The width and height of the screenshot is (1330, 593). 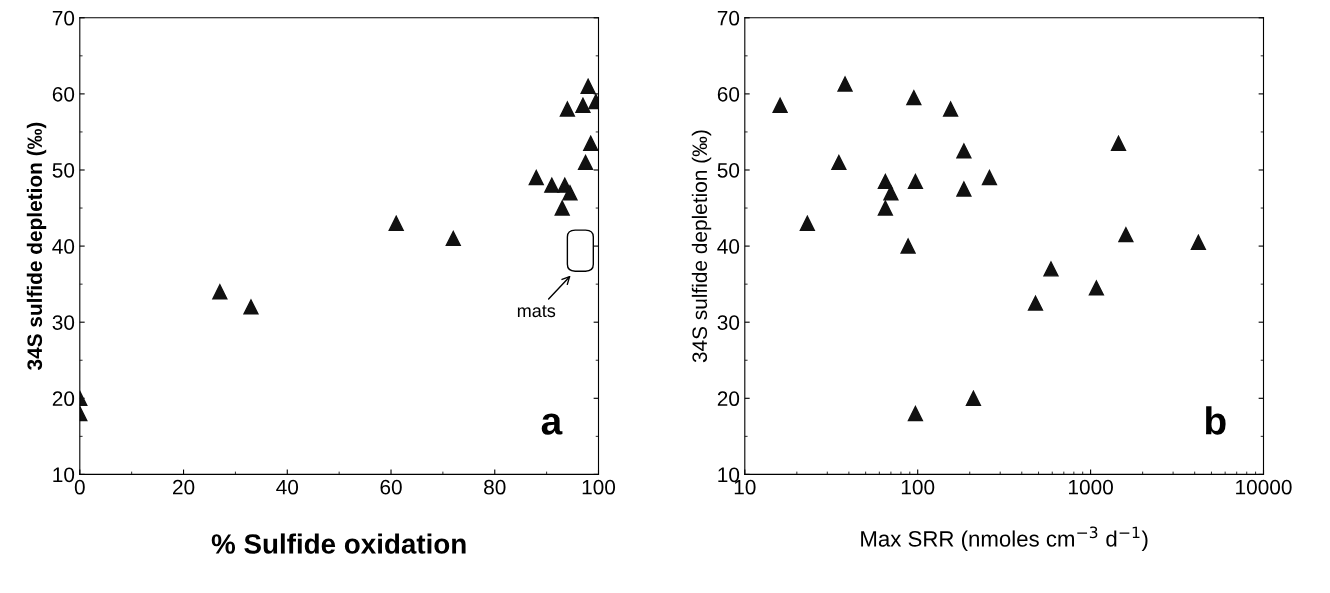 What do you see at coordinates (79, 487) in the screenshot?
I see `x-tick-label: 0` at bounding box center [79, 487].